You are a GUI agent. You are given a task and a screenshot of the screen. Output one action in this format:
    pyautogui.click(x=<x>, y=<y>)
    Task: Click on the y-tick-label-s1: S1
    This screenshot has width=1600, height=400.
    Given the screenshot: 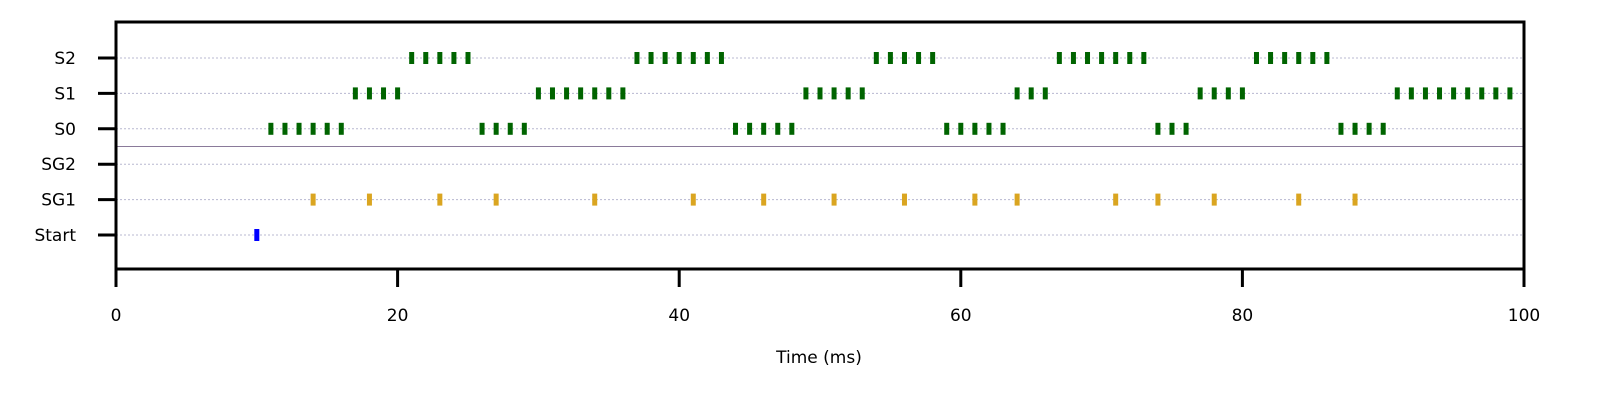 What is the action you would take?
    pyautogui.click(x=65, y=94)
    